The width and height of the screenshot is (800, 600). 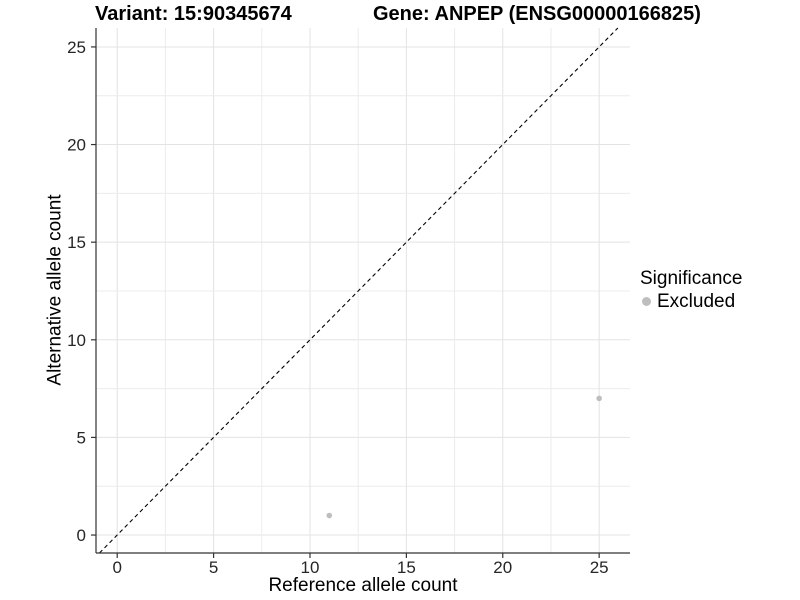 What do you see at coordinates (76, 242) in the screenshot?
I see `y-tick-label: 15` at bounding box center [76, 242].